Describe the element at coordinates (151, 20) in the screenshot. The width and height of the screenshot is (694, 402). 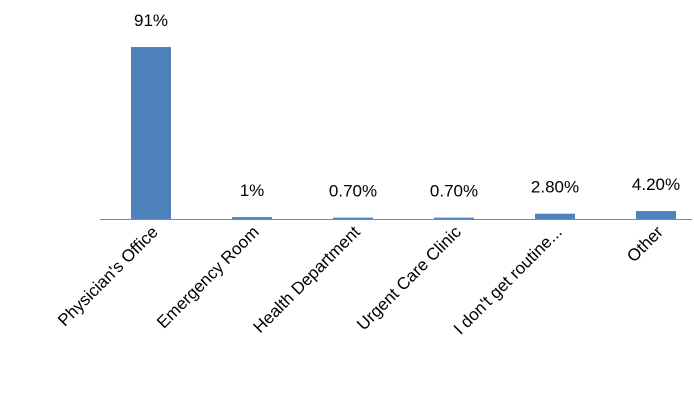
I see `data-label: 91%` at that location.